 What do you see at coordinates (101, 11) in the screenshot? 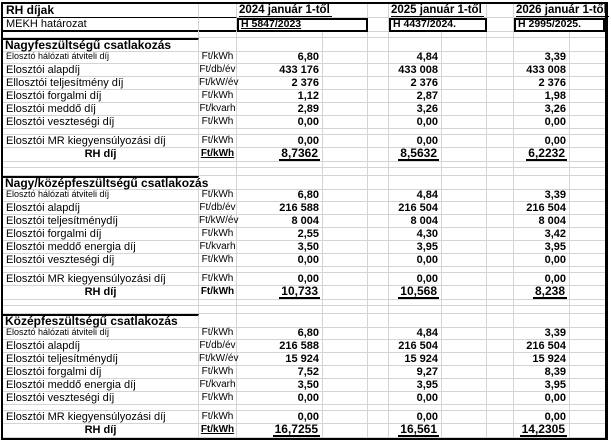
I see `corner-title-cell: RH díjak` at bounding box center [101, 11].